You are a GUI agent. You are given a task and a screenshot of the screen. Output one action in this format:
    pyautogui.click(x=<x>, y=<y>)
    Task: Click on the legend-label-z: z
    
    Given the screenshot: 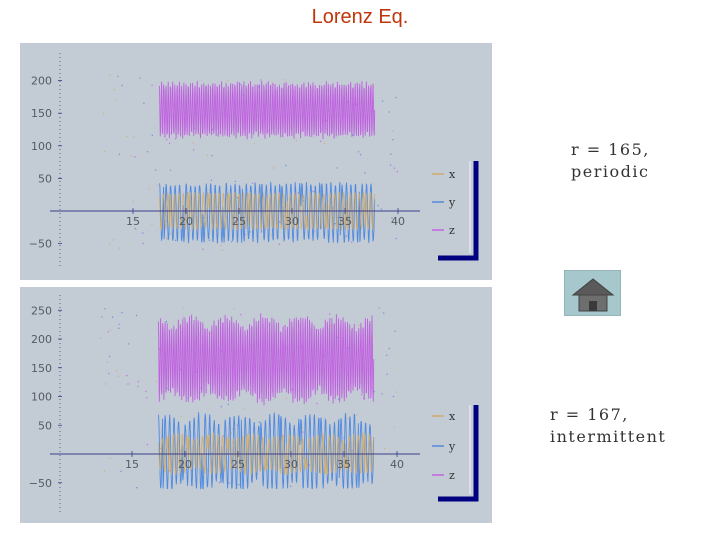 What is the action you would take?
    pyautogui.click(x=452, y=475)
    